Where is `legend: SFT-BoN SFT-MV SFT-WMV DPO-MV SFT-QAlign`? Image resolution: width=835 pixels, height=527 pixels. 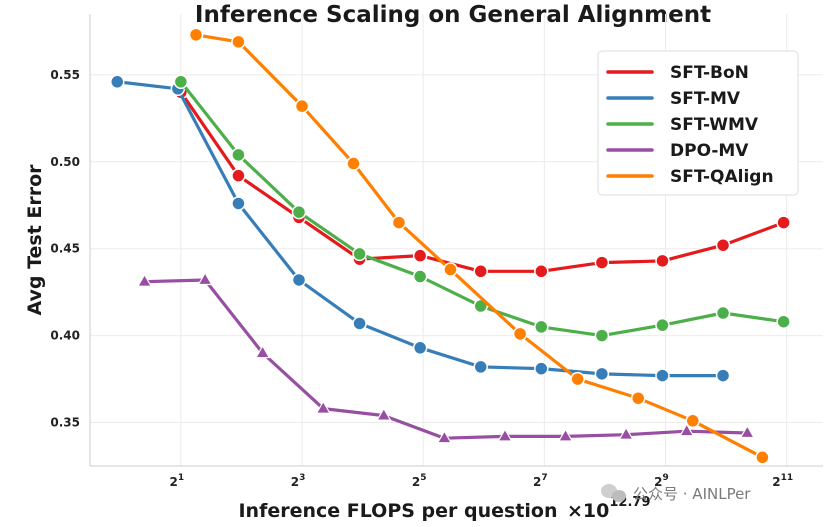 legend: SFT-BoN SFT-MV SFT-WMV DPO-MV SFT-QAlign is located at coordinates (698, 123).